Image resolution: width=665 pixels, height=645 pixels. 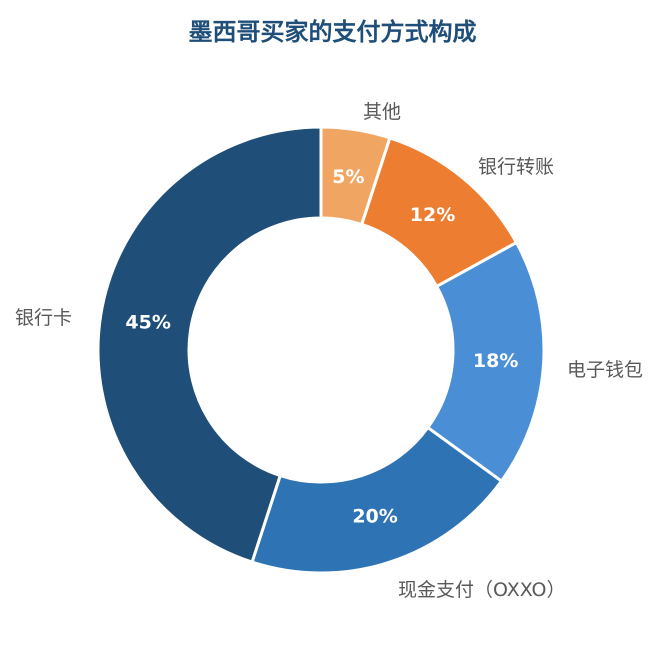 What do you see at coordinates (43, 318) in the screenshot?
I see `category-label: 银行卡` at bounding box center [43, 318].